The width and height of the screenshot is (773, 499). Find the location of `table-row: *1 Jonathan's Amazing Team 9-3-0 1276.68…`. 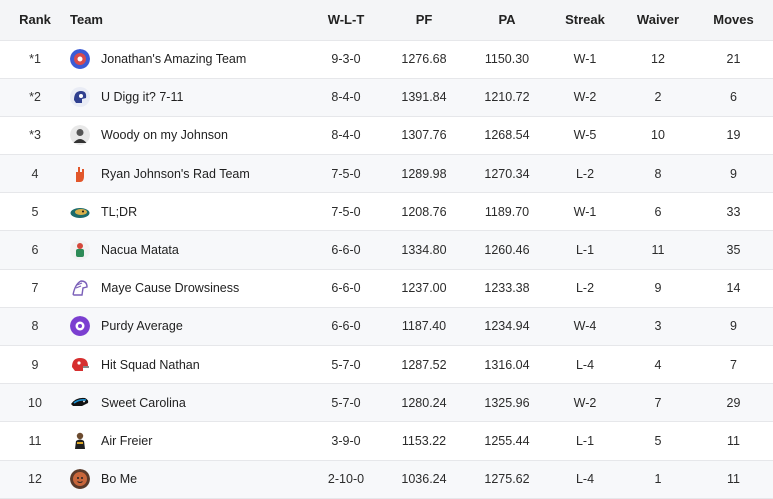

table-row: *1 Jonathan's Amazing Team 9-3-0 1276.68… is located at coordinates (386, 59).